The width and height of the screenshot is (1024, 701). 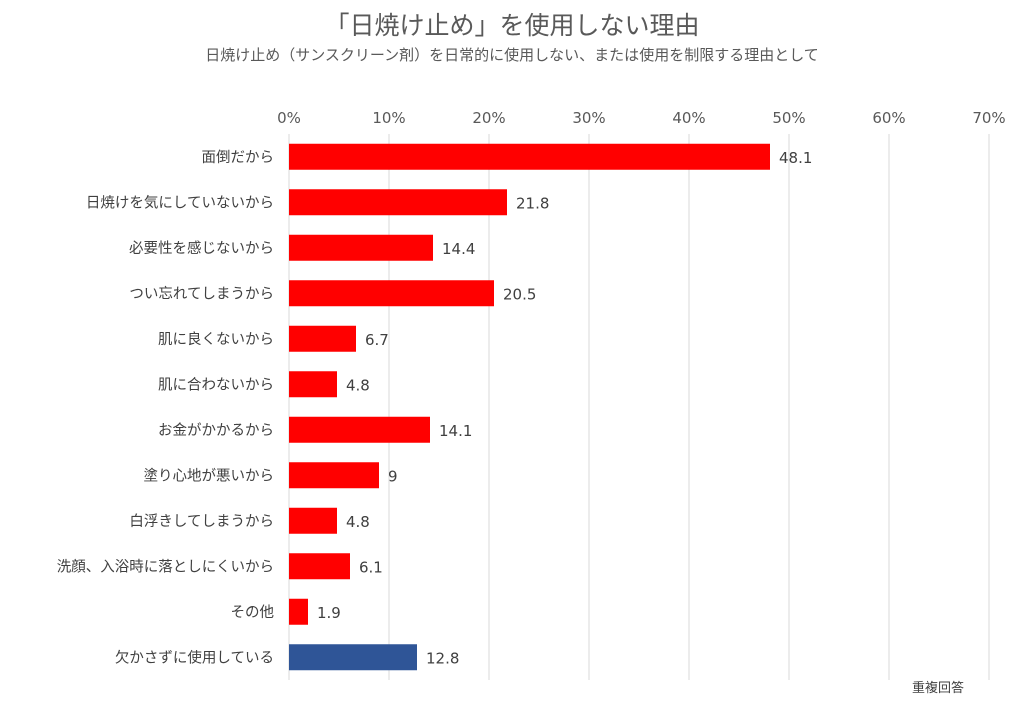 What do you see at coordinates (289, 118) in the screenshot?
I see `x-tick-label: 0%` at bounding box center [289, 118].